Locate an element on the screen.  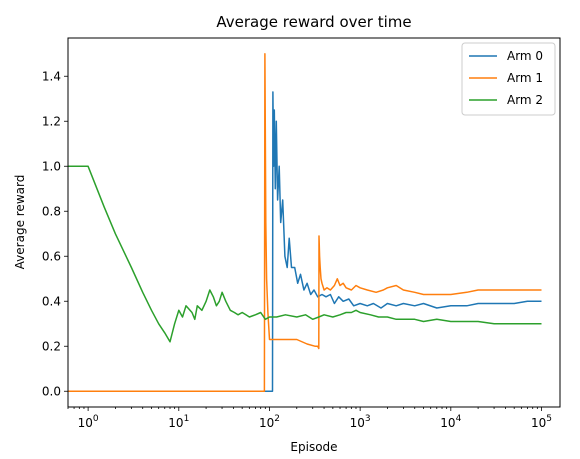
x-tick-label: 10¹ is located at coordinates (178, 422).